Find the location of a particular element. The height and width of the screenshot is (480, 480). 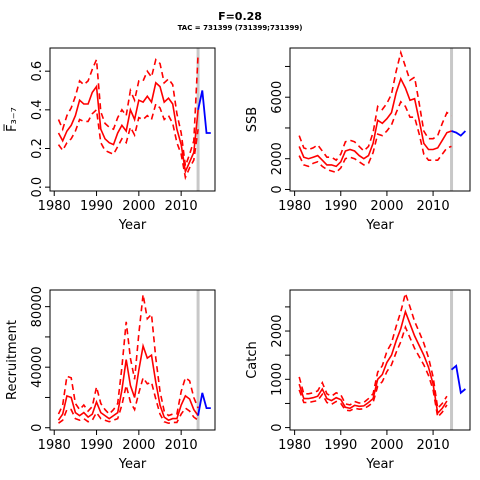

y-tick-label: 0.4 is located at coordinates (37, 109).